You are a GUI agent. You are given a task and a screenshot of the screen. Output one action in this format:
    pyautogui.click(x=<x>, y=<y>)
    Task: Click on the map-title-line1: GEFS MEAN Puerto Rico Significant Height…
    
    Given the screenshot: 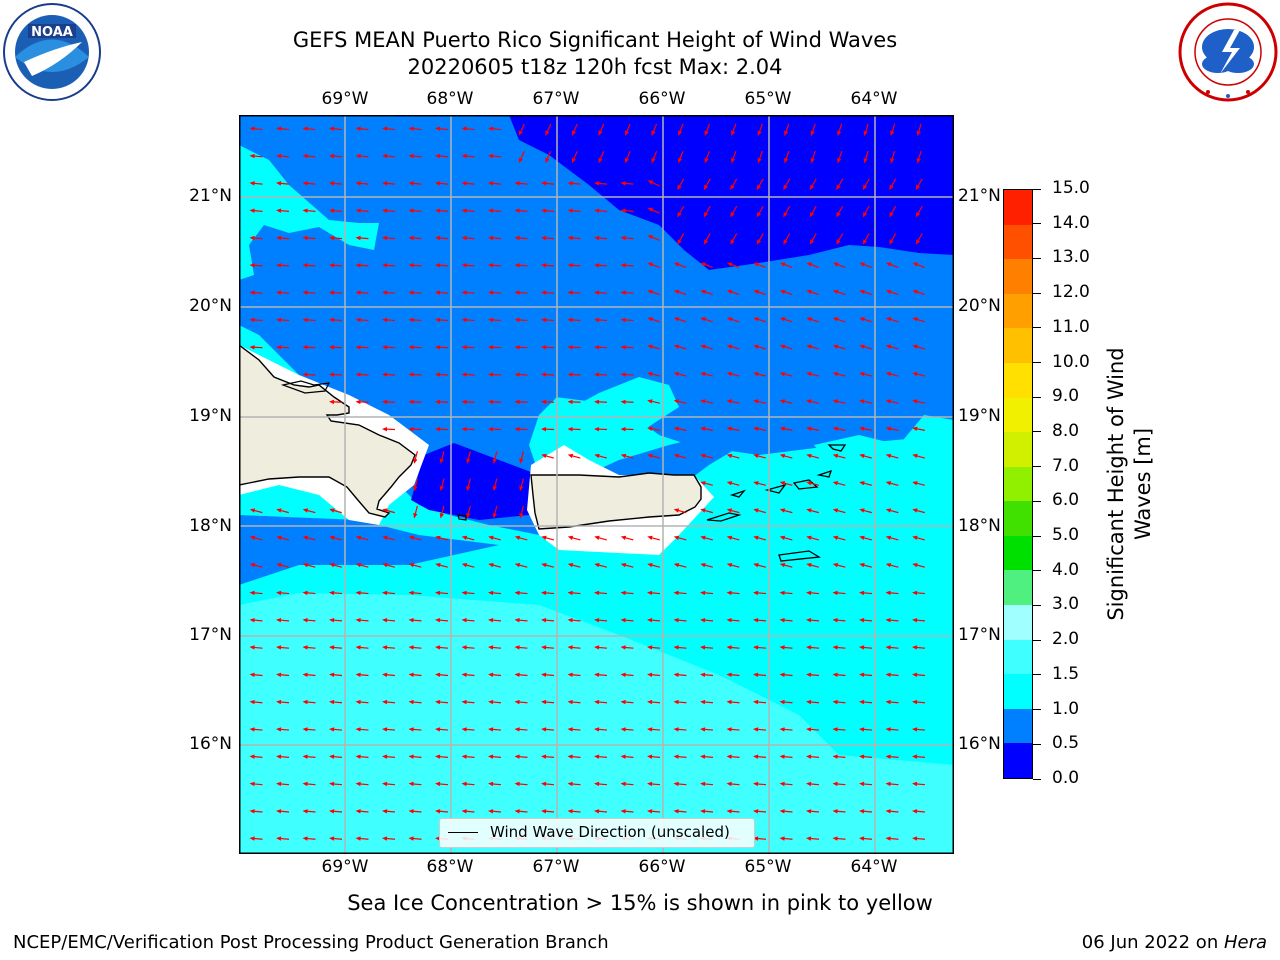 What is the action you would take?
    pyautogui.click(x=595, y=40)
    